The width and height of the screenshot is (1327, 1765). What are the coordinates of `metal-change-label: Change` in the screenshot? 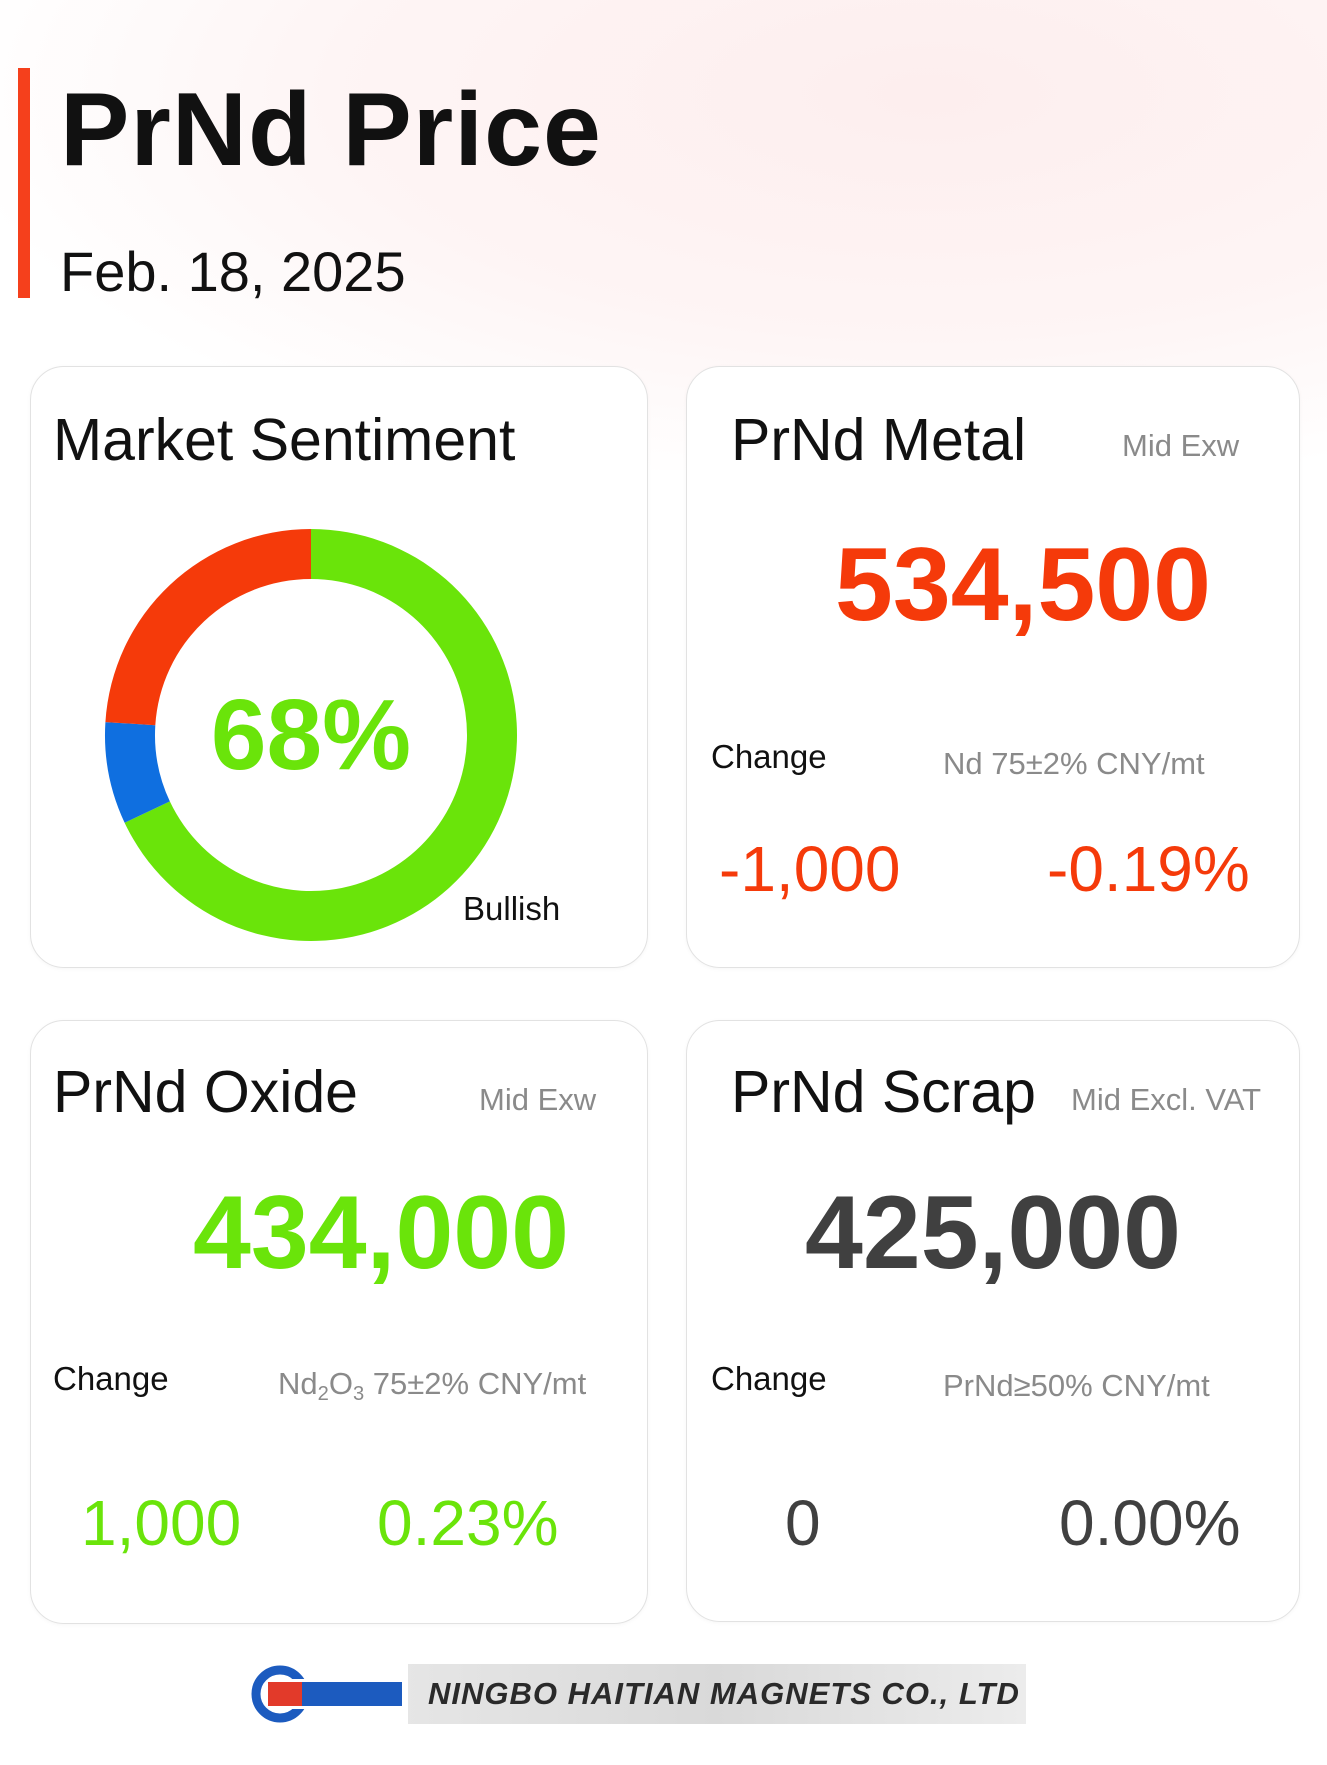 It's located at (769, 756).